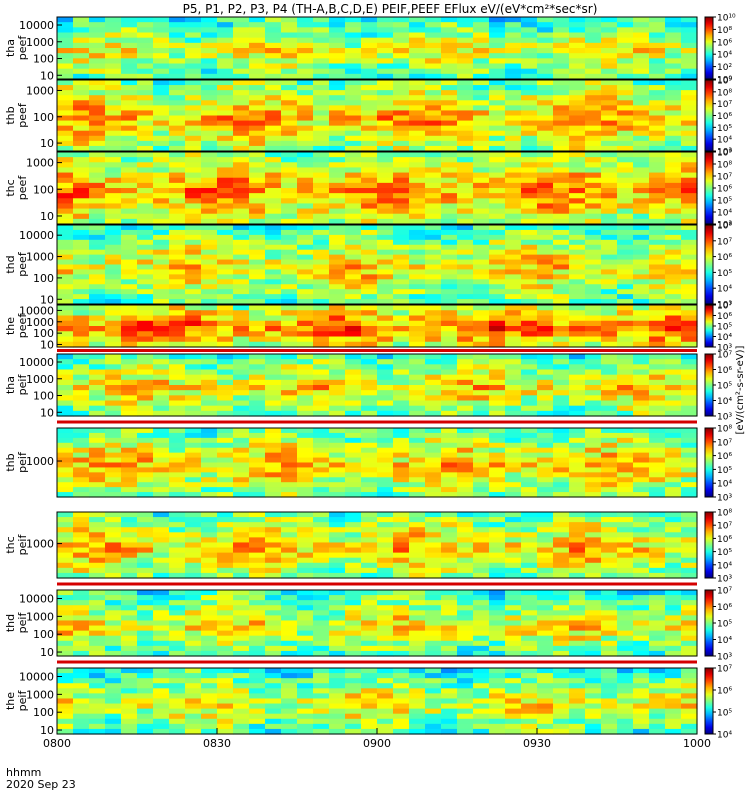  I want to click on panel-label-probe: tha, so click(10, 385).